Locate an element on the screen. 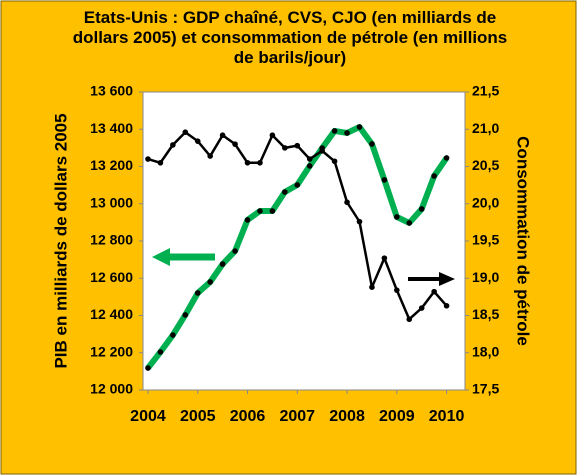 The image size is (577, 475). left-arrow is located at coordinates (183, 257).